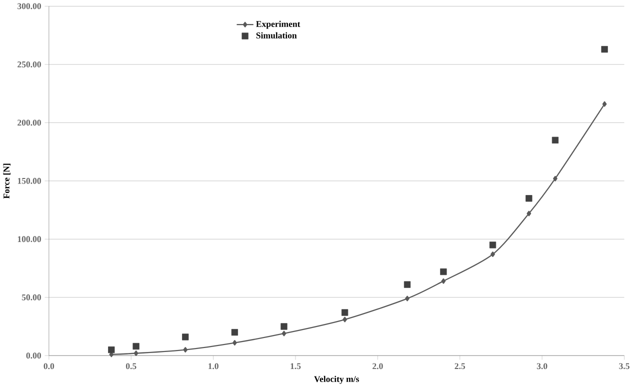 The width and height of the screenshot is (633, 387). What do you see at coordinates (276, 35) in the screenshot?
I see `legend-label: Simulation` at bounding box center [276, 35].